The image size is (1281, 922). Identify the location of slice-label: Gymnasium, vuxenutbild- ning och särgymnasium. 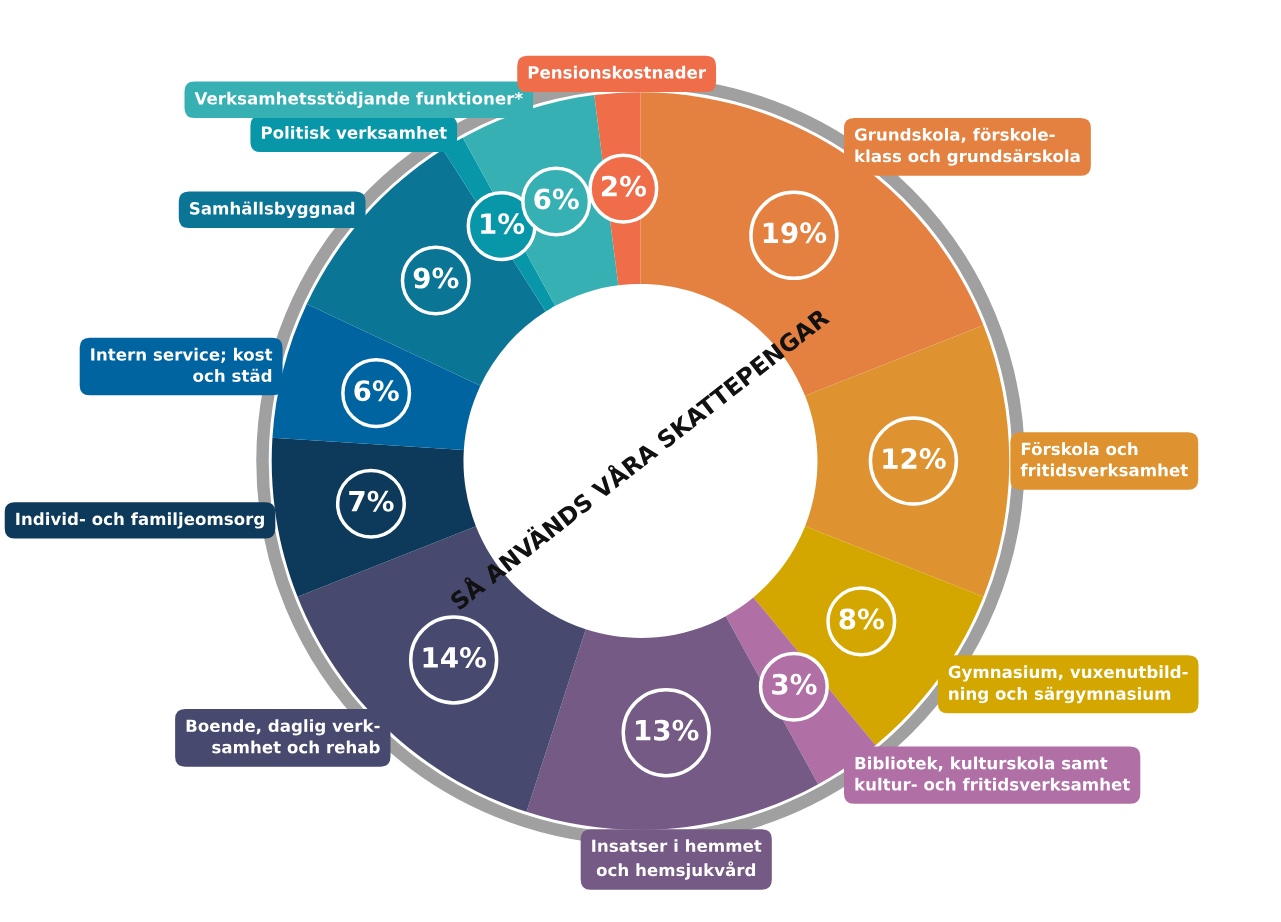
(1068, 684).